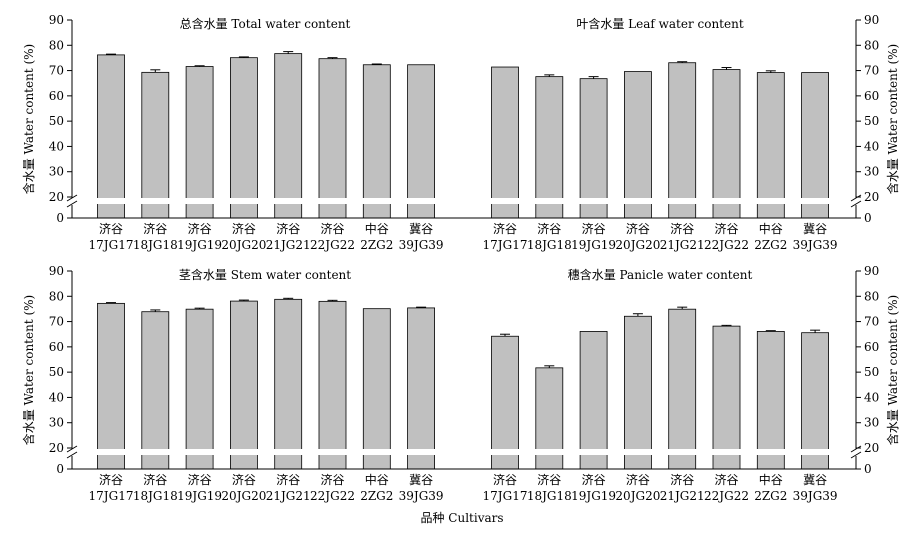  What do you see at coordinates (421, 245) in the screenshot?
I see `category-code-label: 39JG39` at bounding box center [421, 245].